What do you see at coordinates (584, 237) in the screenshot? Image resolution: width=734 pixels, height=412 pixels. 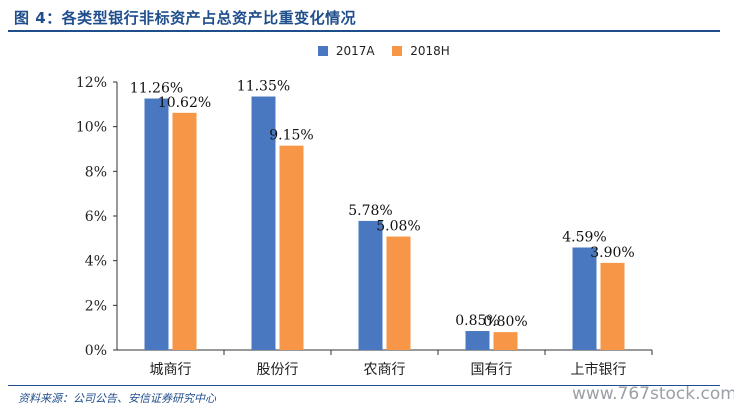 I see `data-label: 4.59%` at bounding box center [584, 237].